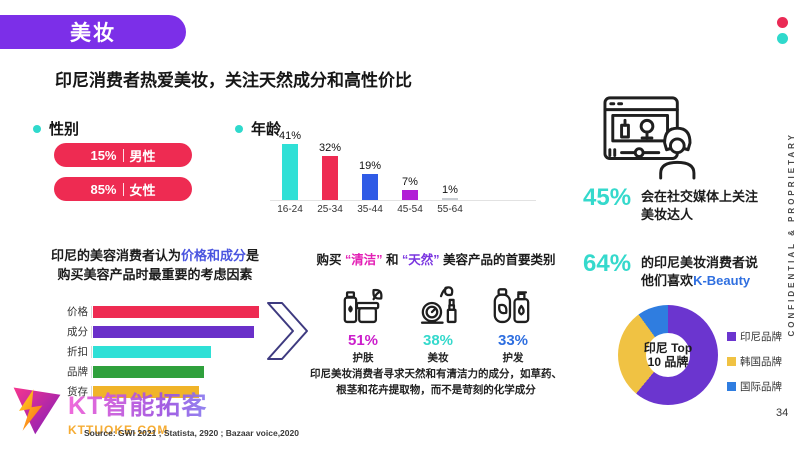  I want to click on age-bar-column: 7%, so click(410, 188).